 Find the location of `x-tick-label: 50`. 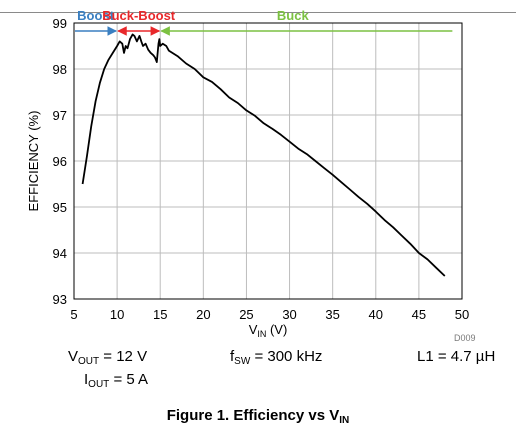

x-tick-label: 50 is located at coordinates (462, 314).